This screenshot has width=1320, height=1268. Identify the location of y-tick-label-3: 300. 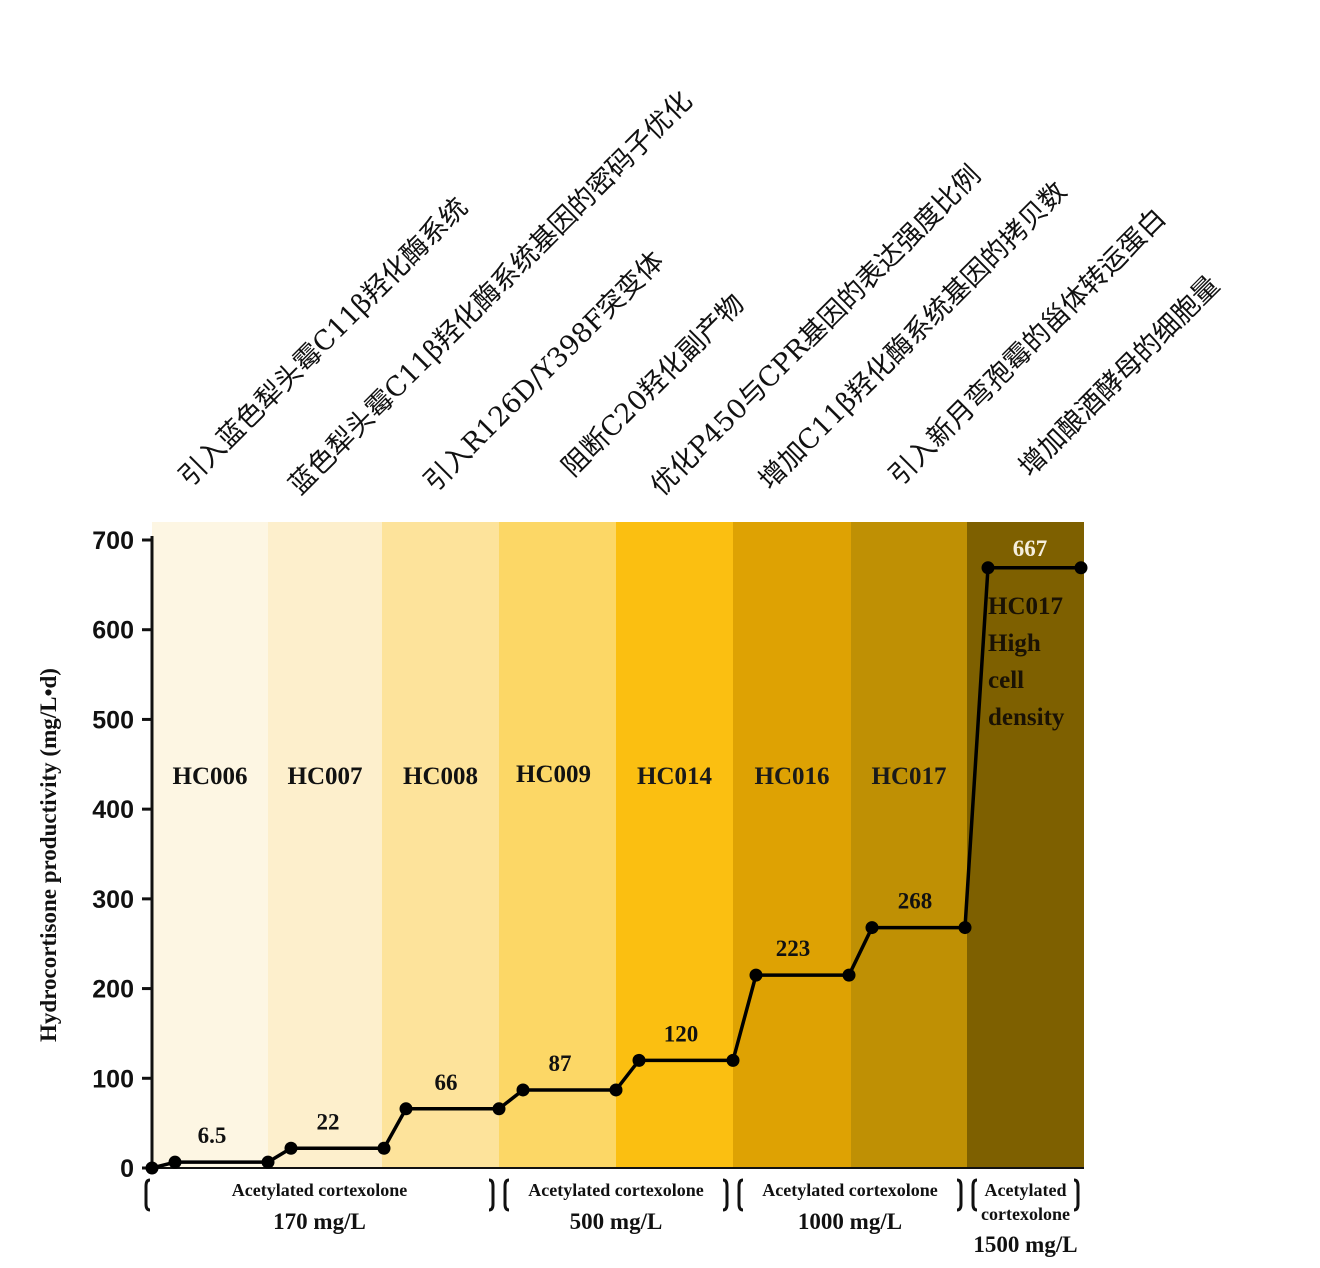
(113, 900).